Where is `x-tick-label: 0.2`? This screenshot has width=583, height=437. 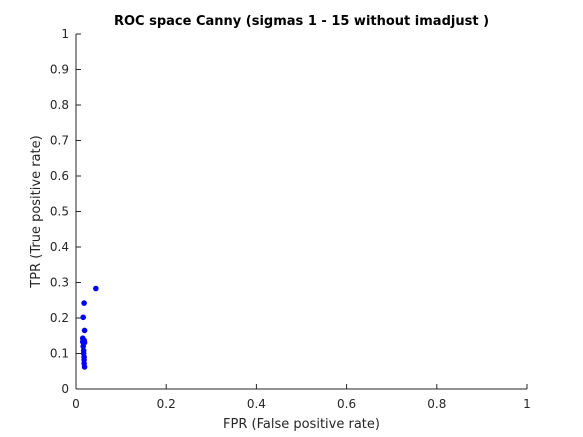 x-tick-label: 0.2 is located at coordinates (166, 404).